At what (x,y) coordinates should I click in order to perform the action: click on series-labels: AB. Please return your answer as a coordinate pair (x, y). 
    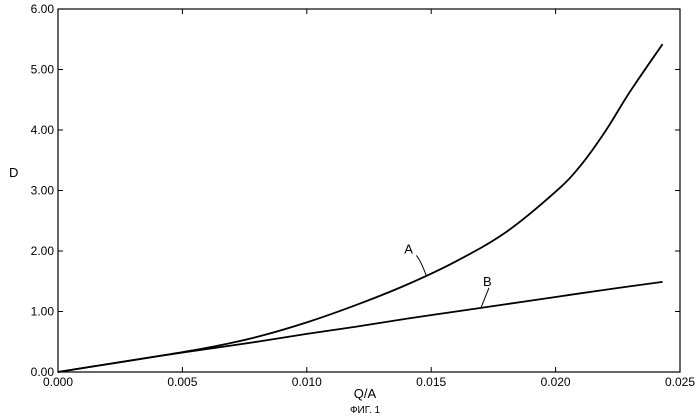
    Looking at the image, I should click on (447, 274).